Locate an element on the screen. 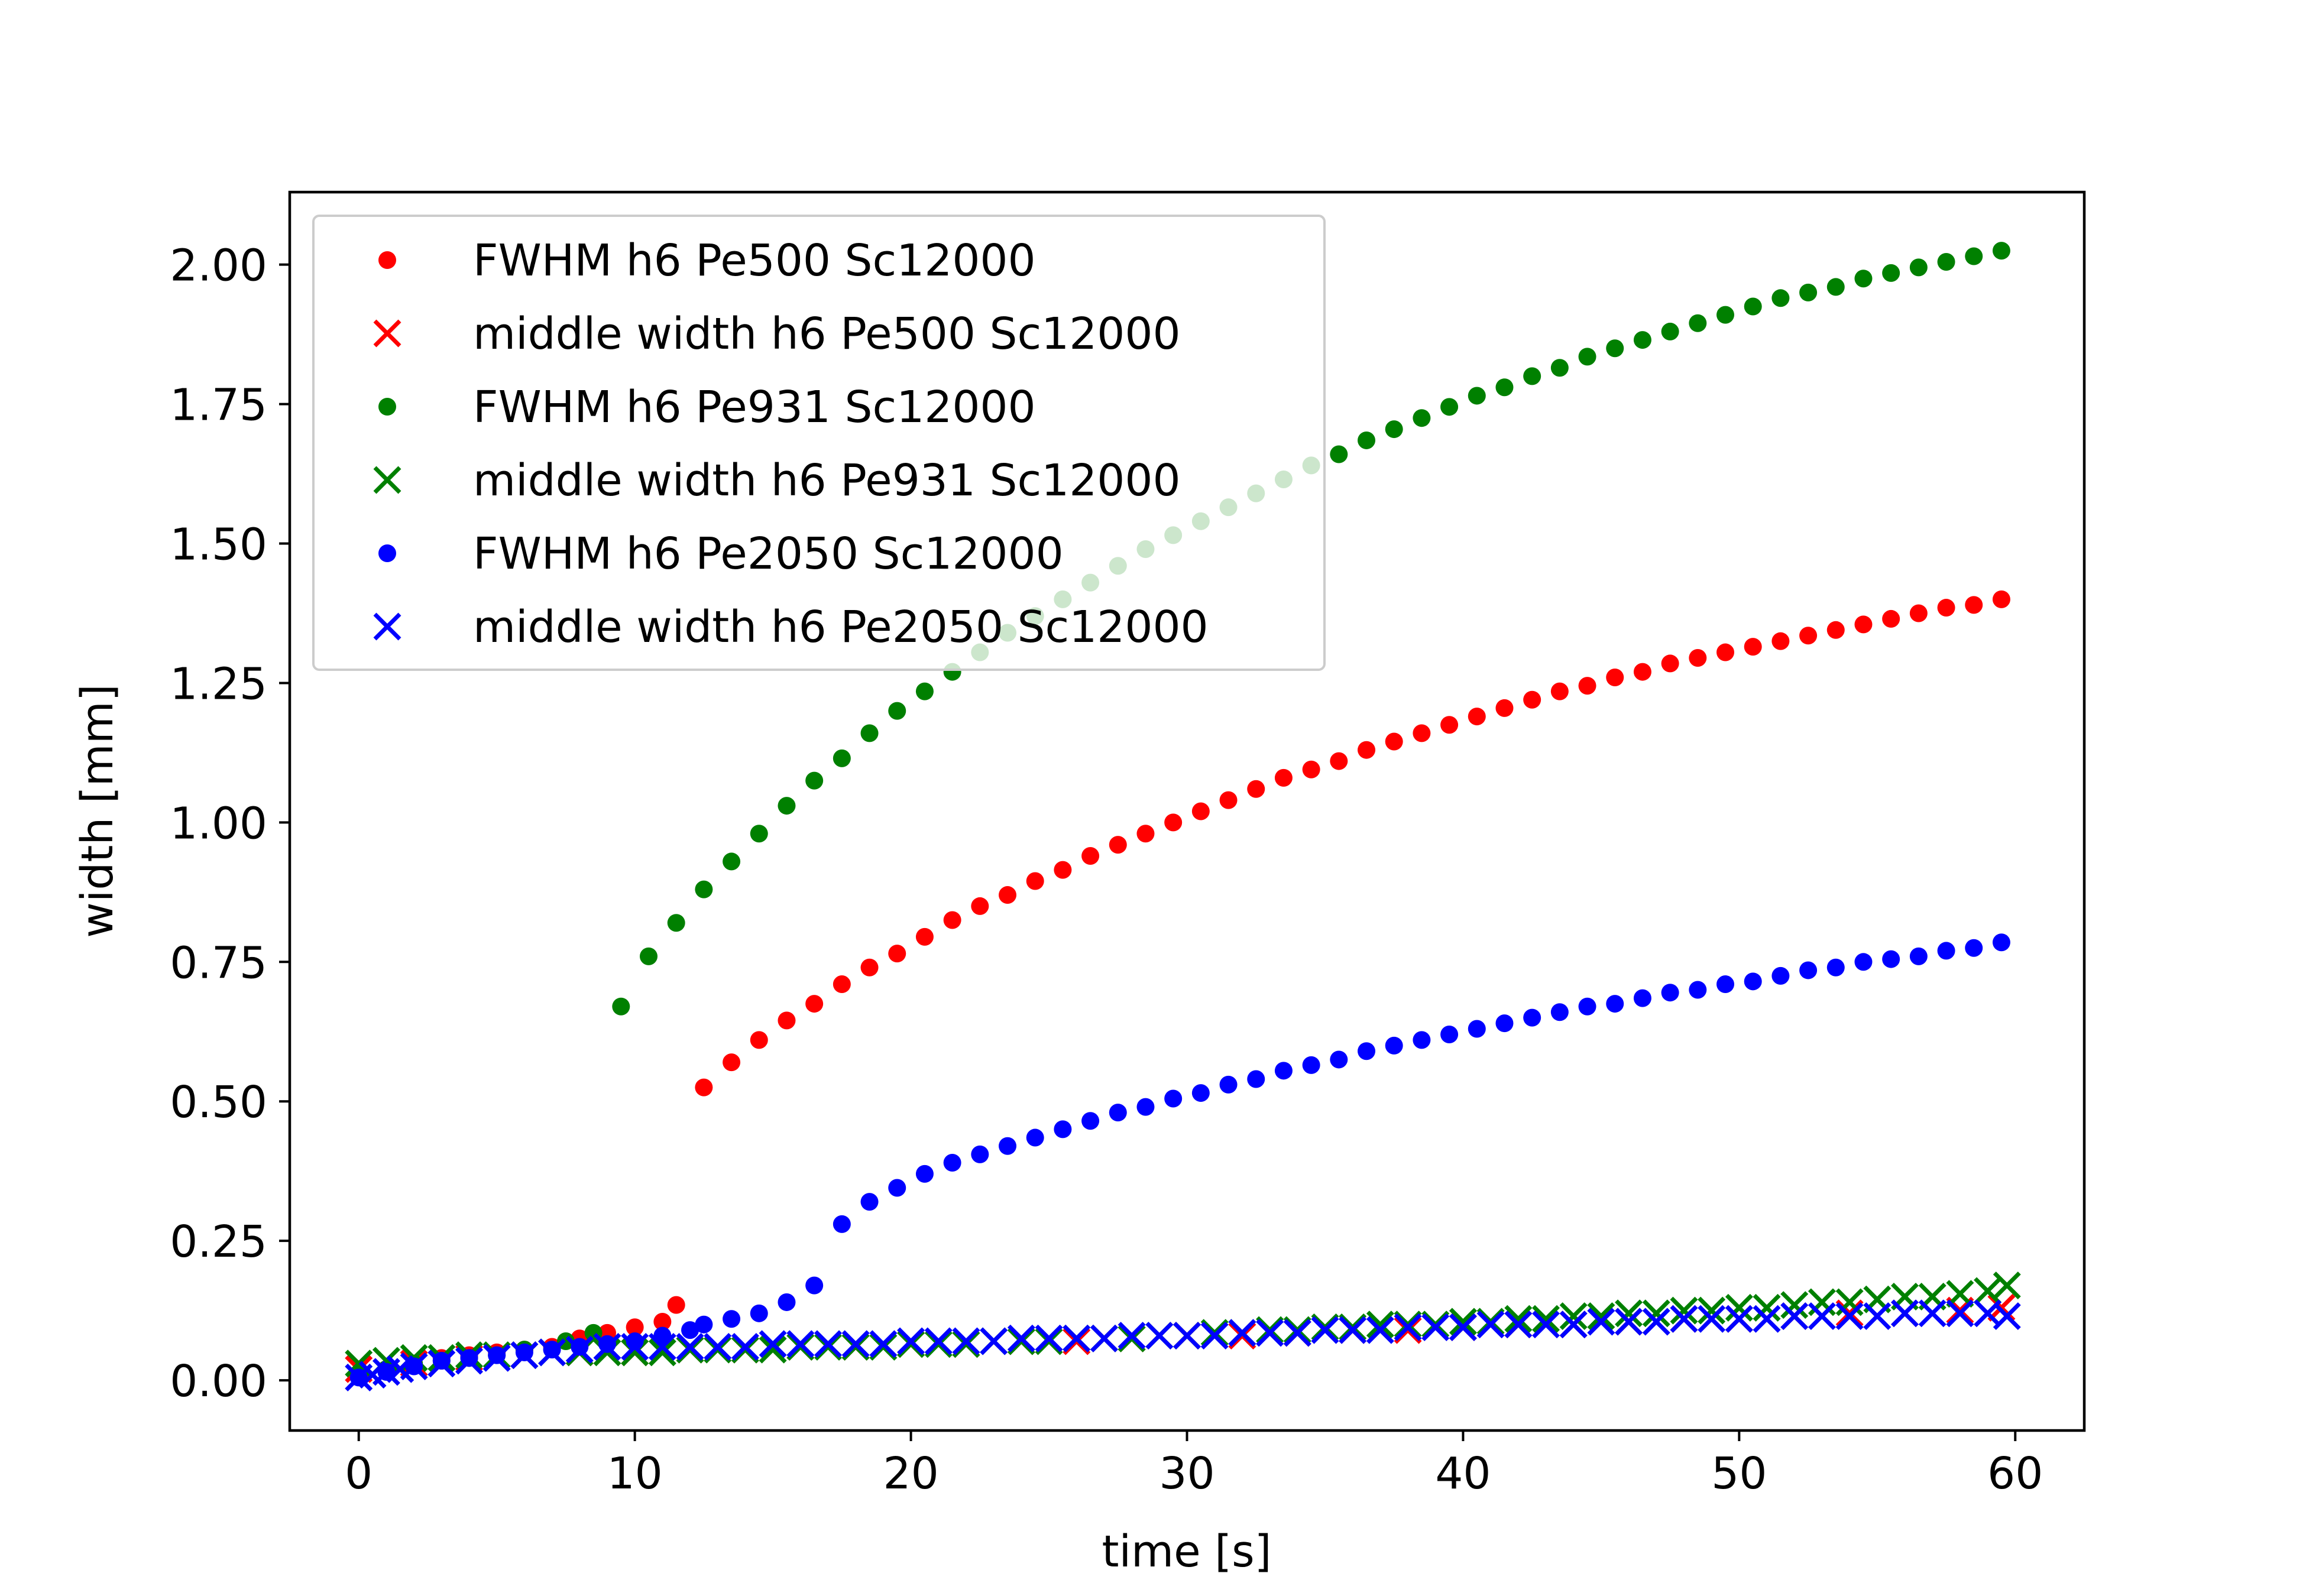  series-5-point-5-stroke-b is located at coordinates (441, 1364).